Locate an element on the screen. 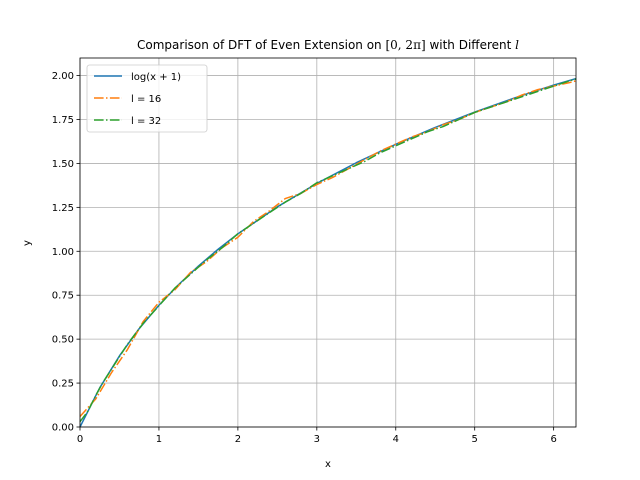 This screenshot has width=640, height=480. y-axis-label: y is located at coordinates (27, 243).